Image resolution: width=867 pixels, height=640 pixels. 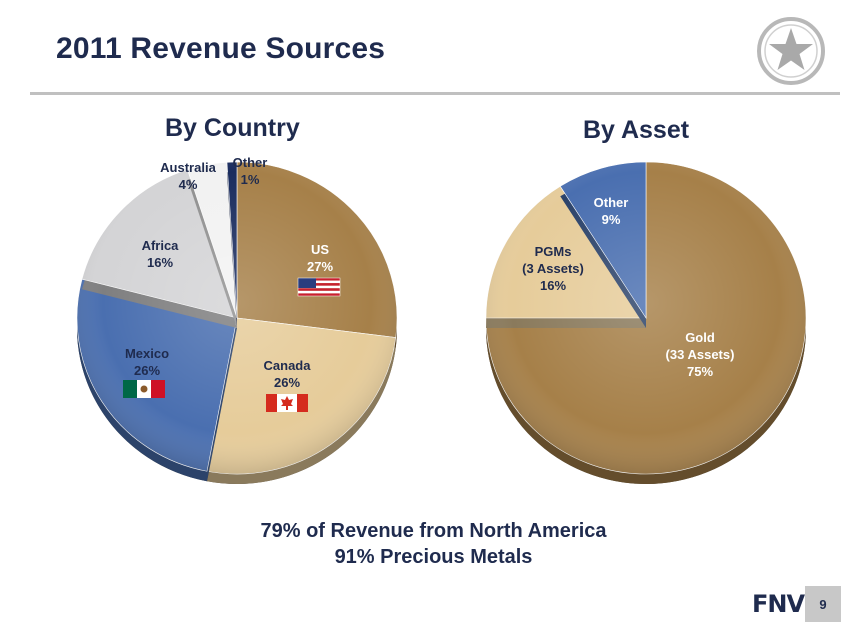 I want to click on footer-precious-metals: 91% Precious Metals, so click(x=433, y=557).